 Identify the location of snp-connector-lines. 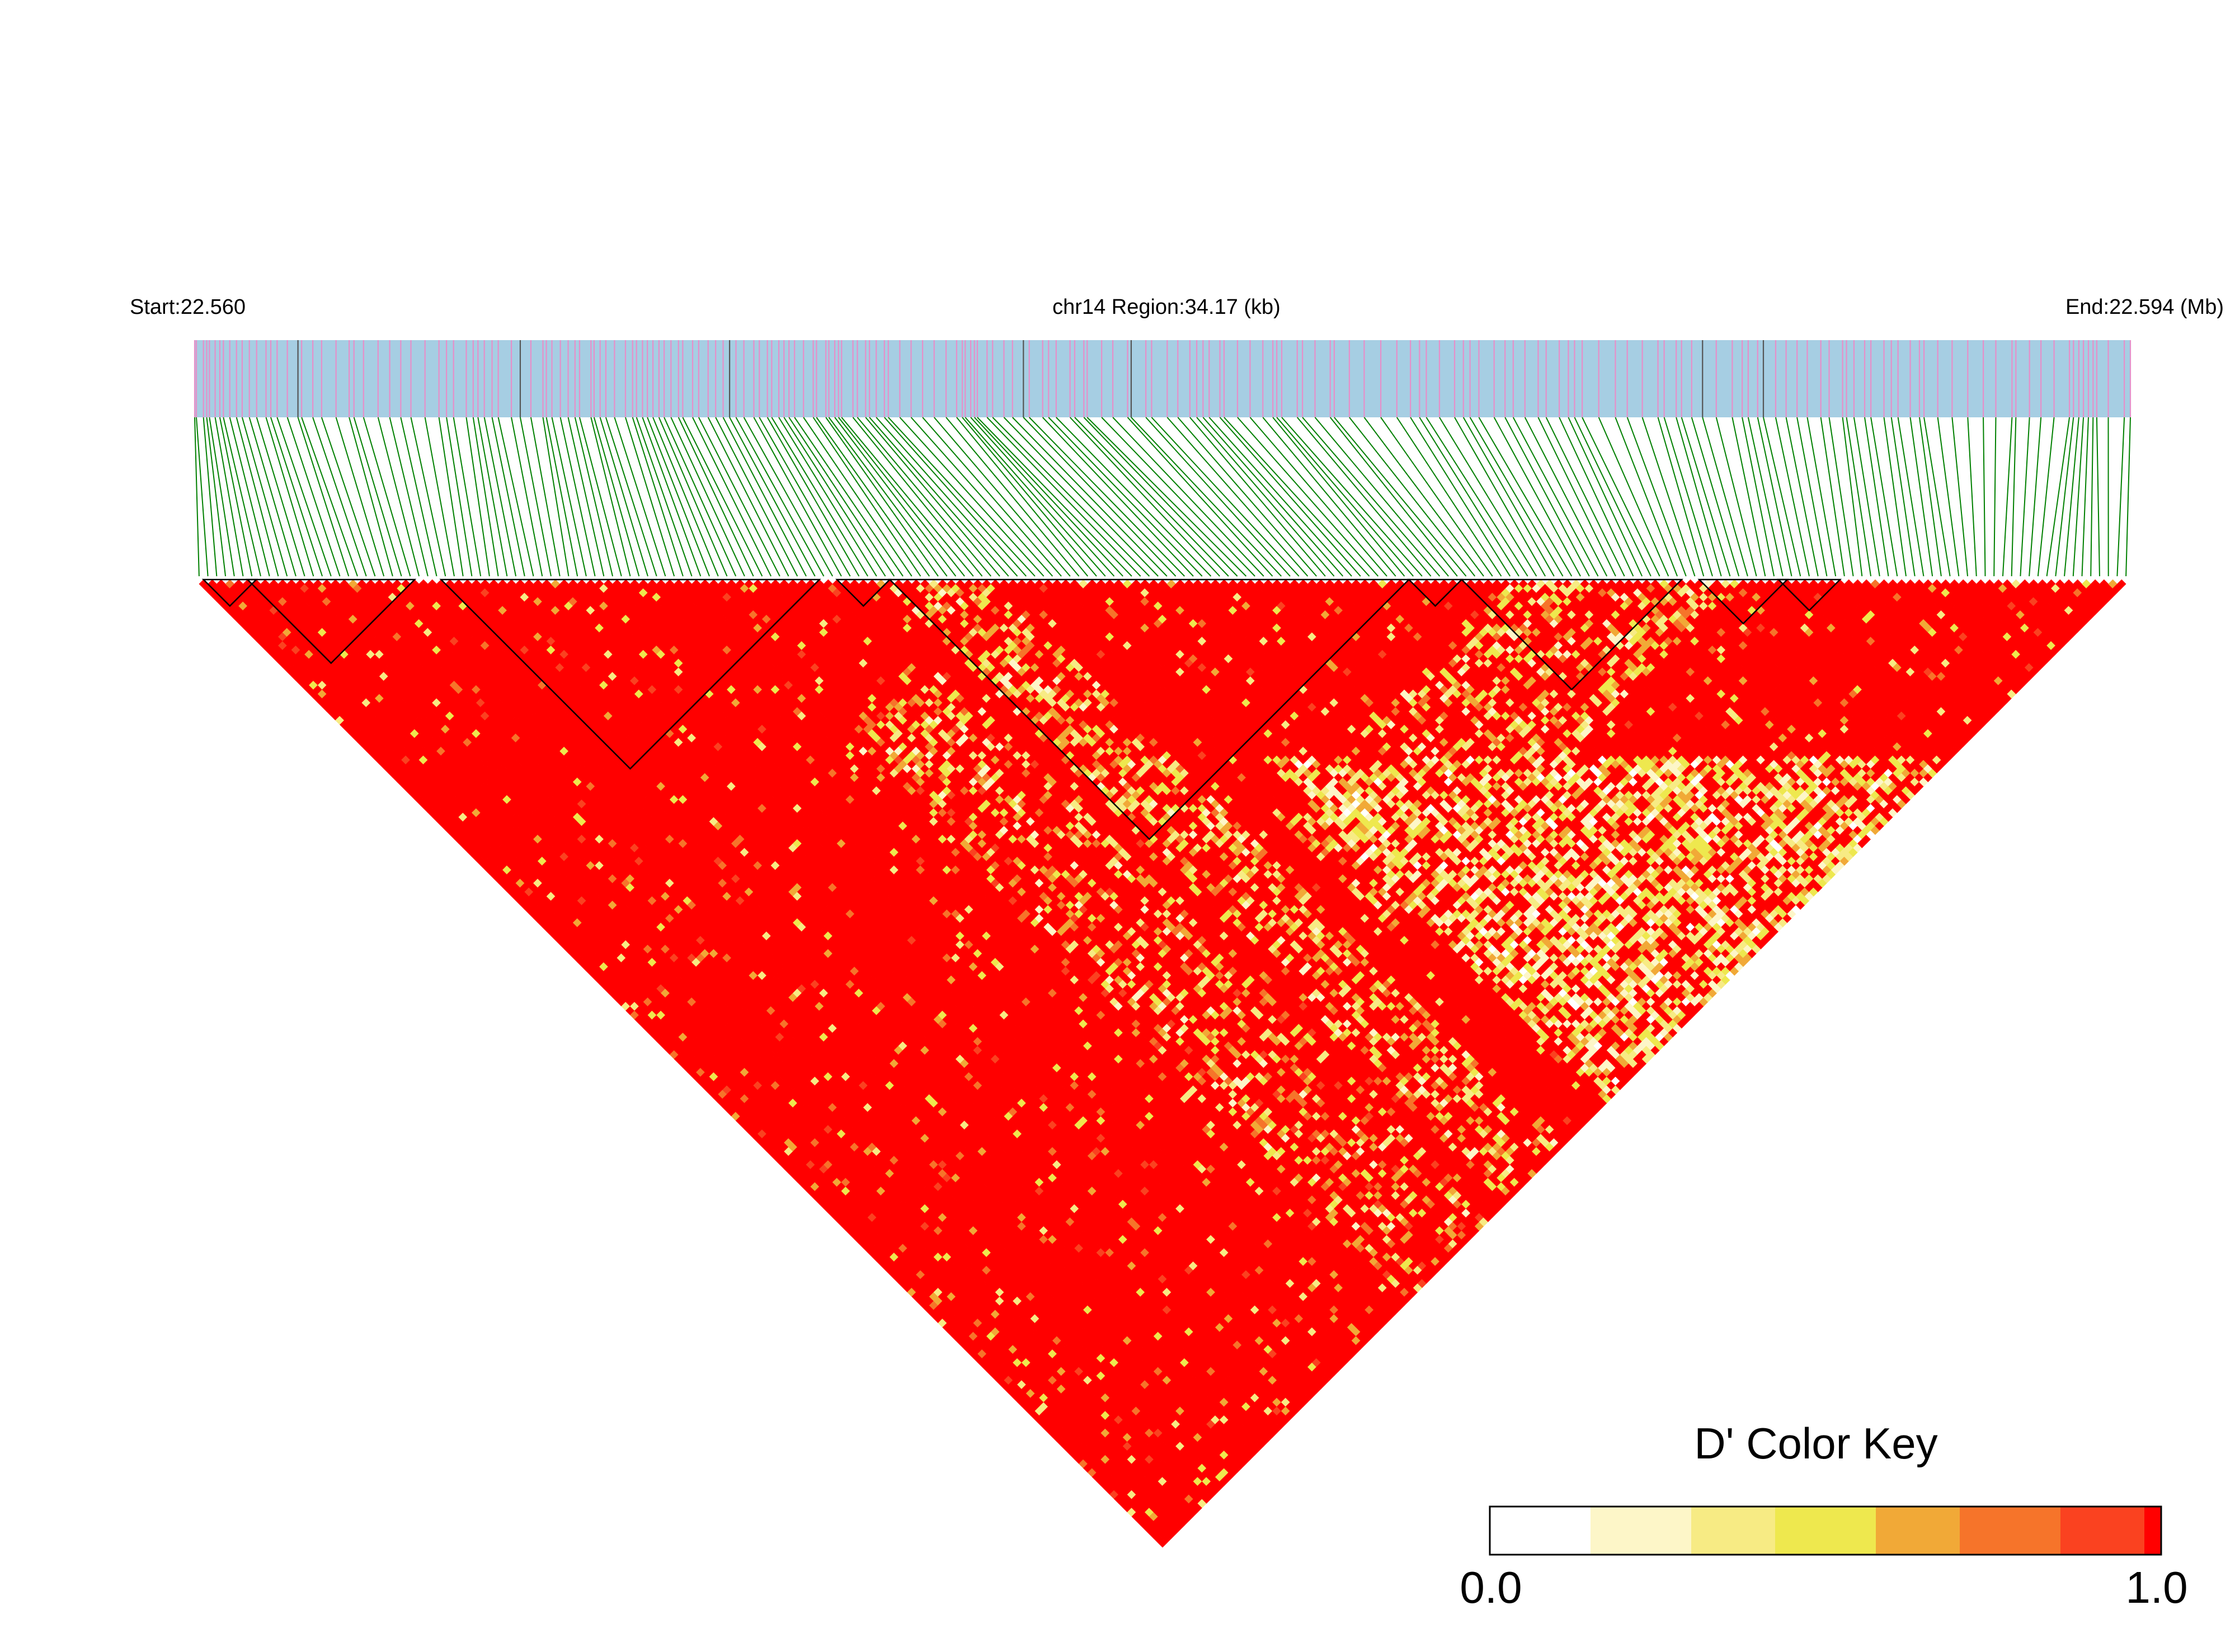
(1162, 497).